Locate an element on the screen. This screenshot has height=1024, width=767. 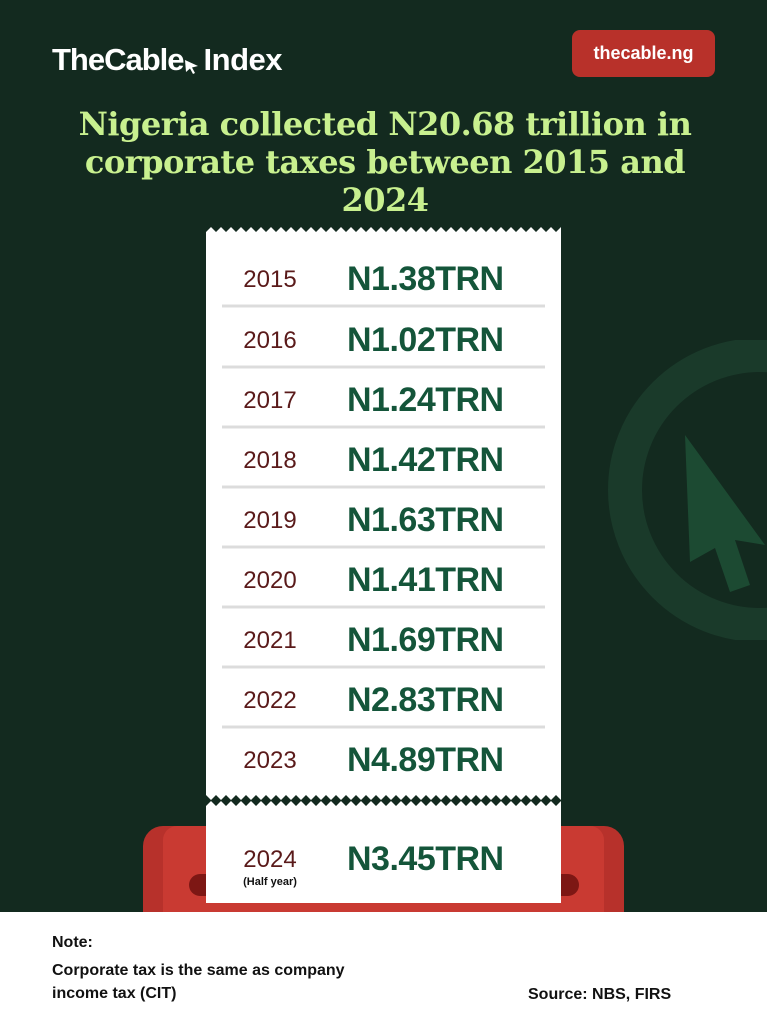
thecable-index-watermark-logo is located at coordinates (687, 490).